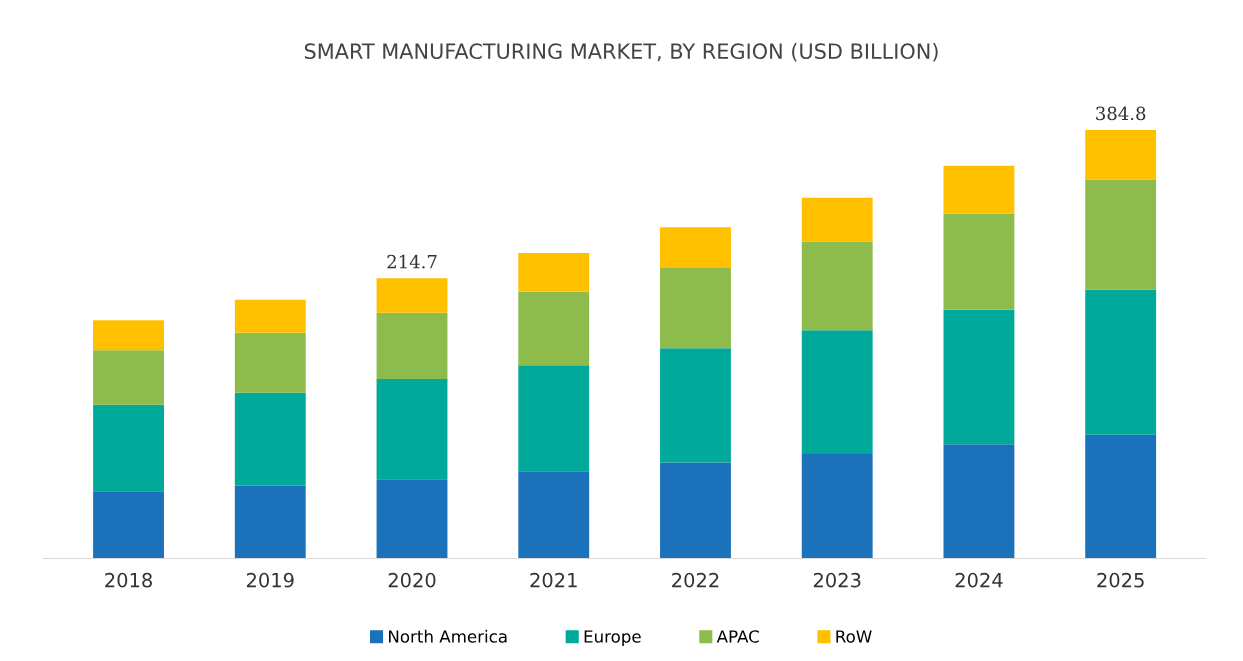 This screenshot has height=661, width=1243. I want to click on annotation: 384.8, so click(1121, 113).